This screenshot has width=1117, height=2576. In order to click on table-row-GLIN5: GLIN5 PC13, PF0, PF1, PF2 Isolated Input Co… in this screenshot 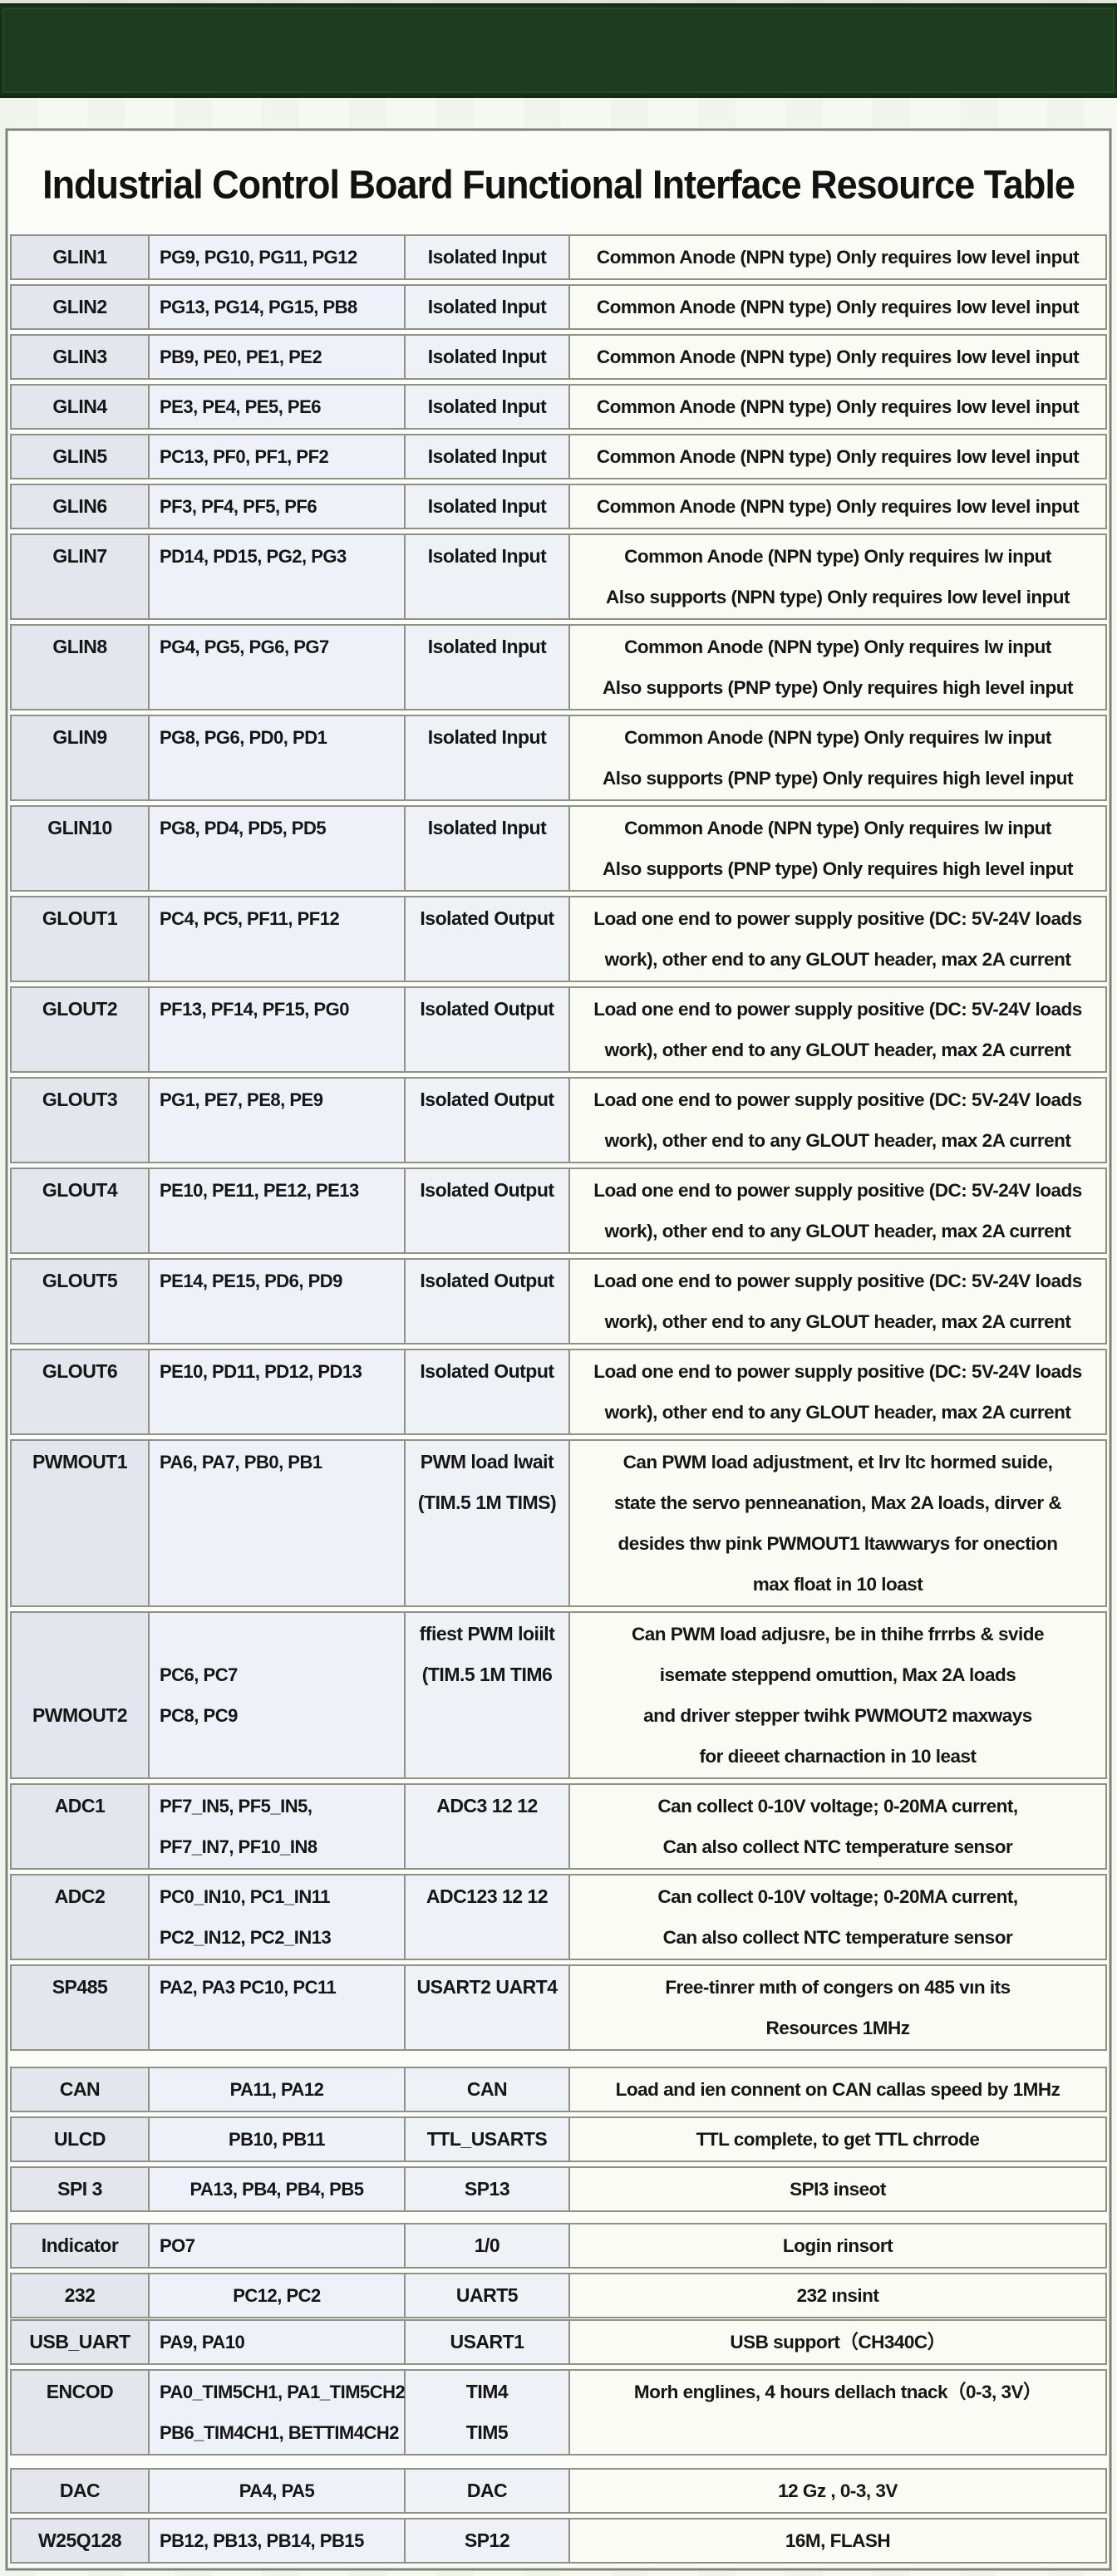, I will do `click(558, 456)`.